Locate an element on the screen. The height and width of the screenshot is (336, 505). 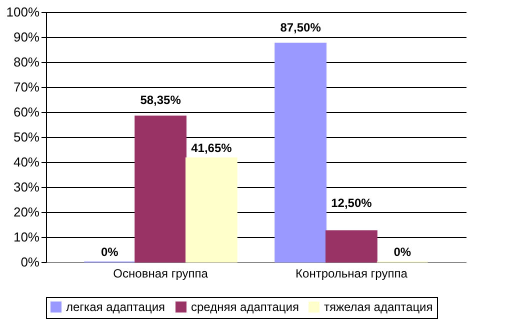
data-label: 12,50% is located at coordinates (351, 203).